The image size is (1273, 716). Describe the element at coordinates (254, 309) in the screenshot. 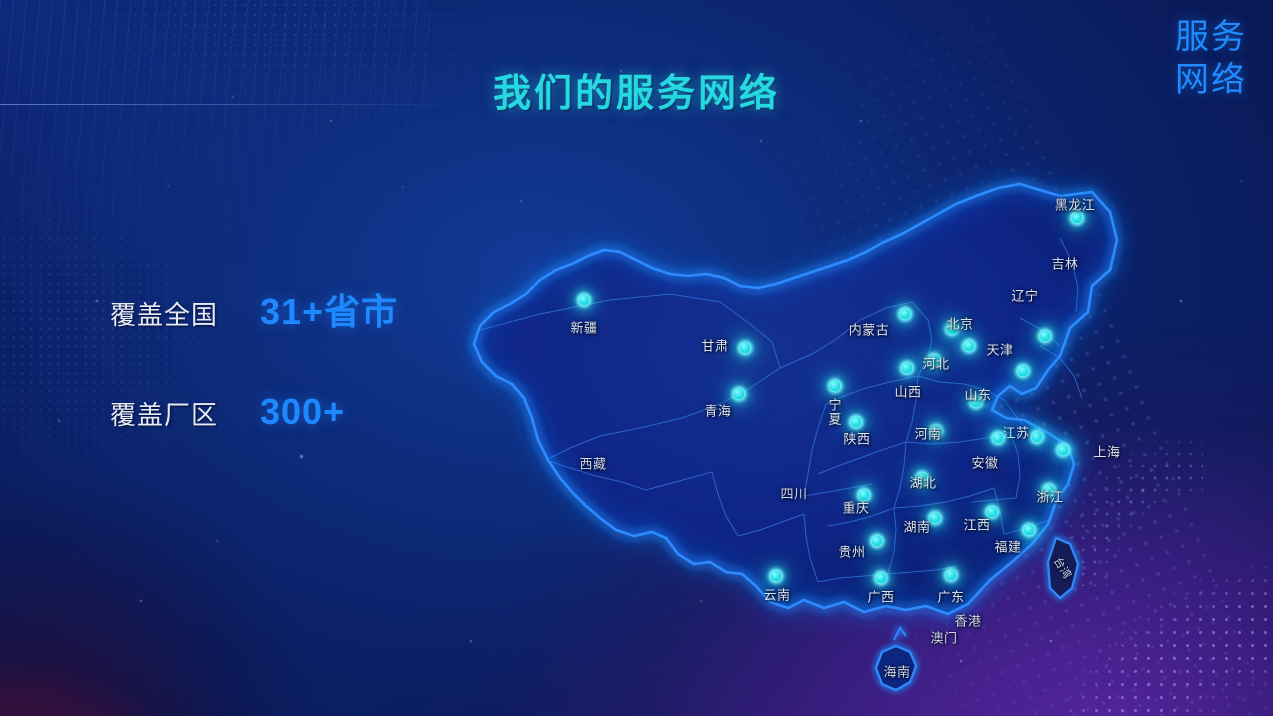

I see `stat-row-provinces: 覆盖全国 31+省市` at that location.